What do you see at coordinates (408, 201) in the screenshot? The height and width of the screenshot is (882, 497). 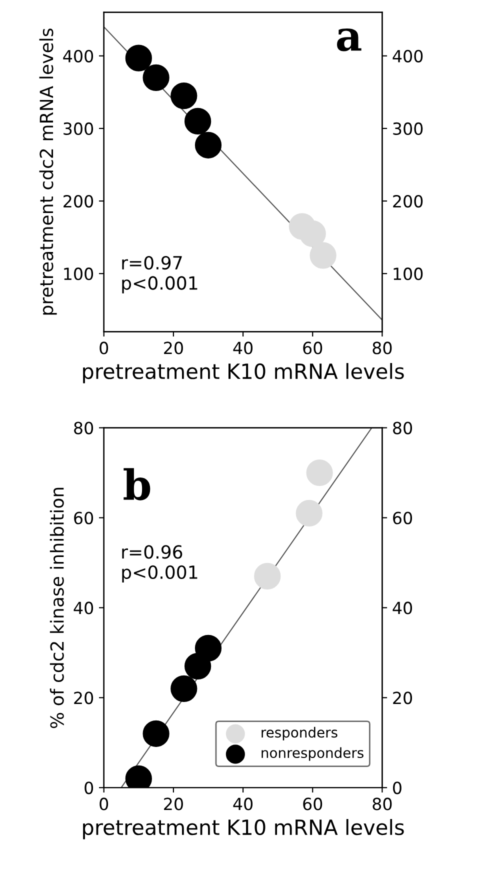 I see `y2-tick-label: 200` at bounding box center [408, 201].